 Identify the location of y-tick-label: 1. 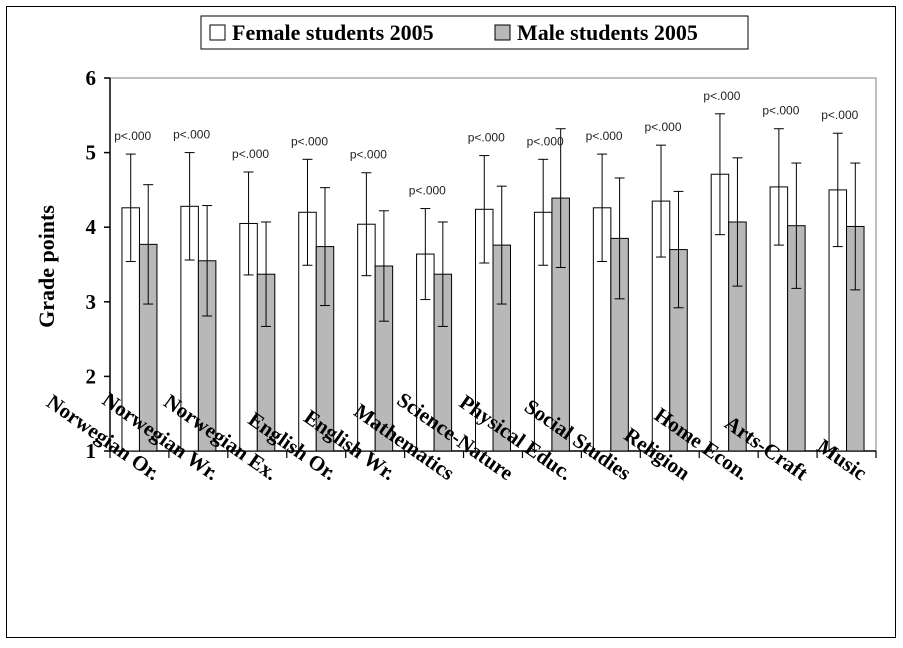
(91, 451).